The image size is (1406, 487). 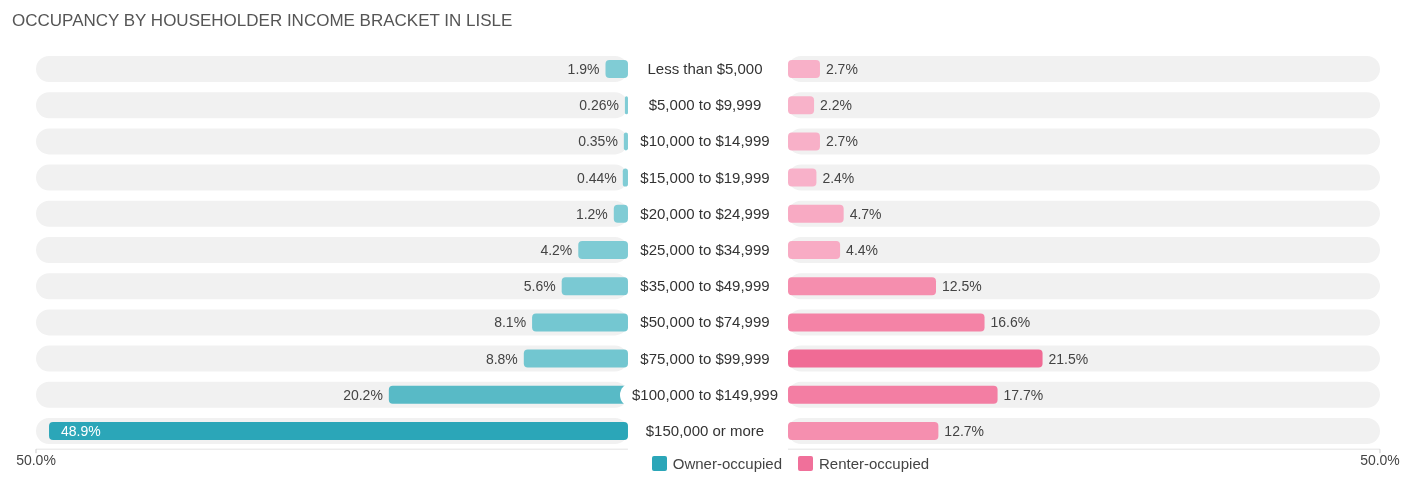 I want to click on data-label: 4.4%, so click(x=862, y=249).